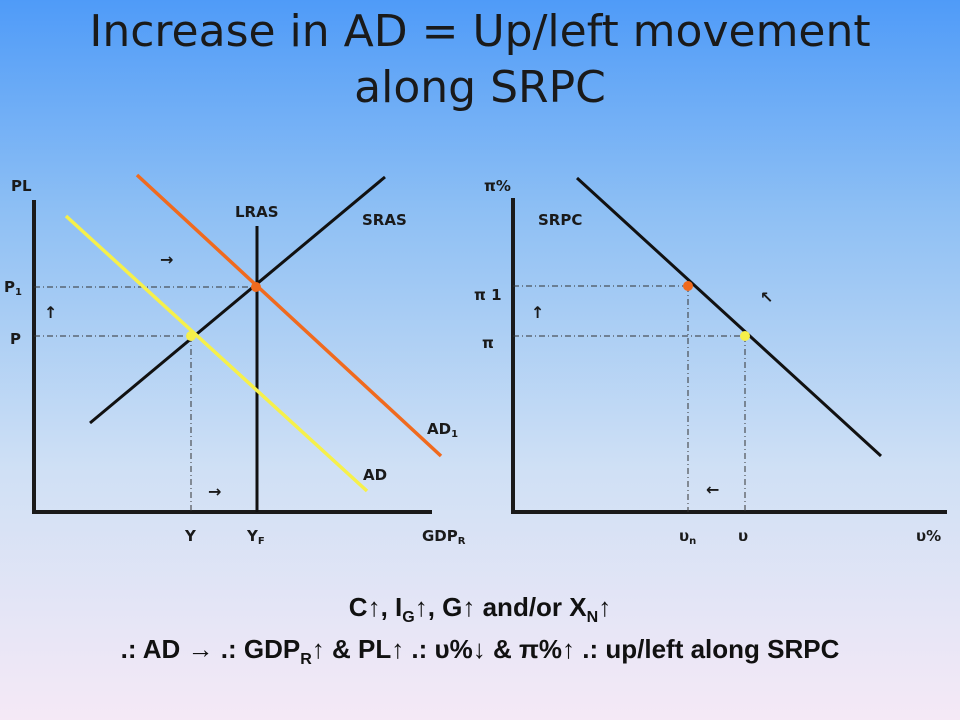 The height and width of the screenshot is (720, 960). What do you see at coordinates (21, 186) in the screenshot?
I see `pl-axis-label: PL` at bounding box center [21, 186].